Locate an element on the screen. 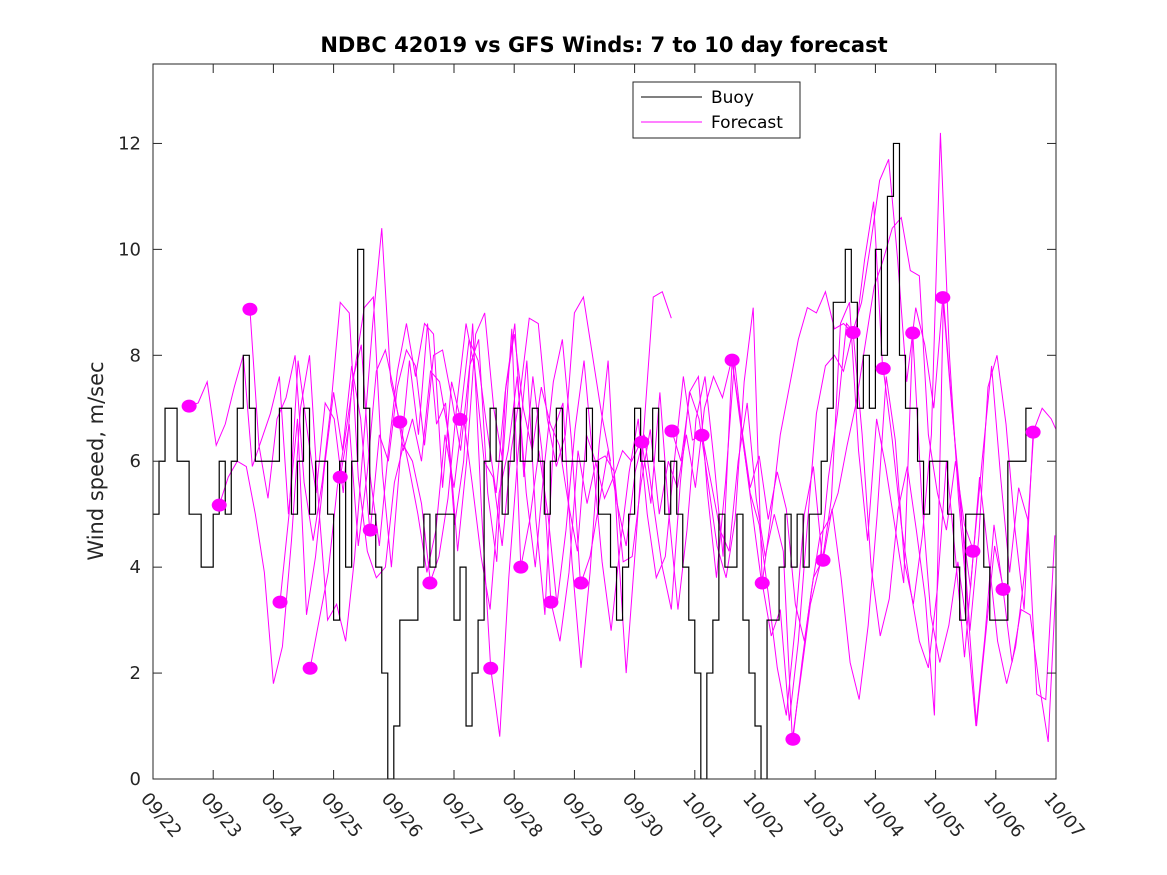  y-tick-label: 12 is located at coordinates (129, 143).